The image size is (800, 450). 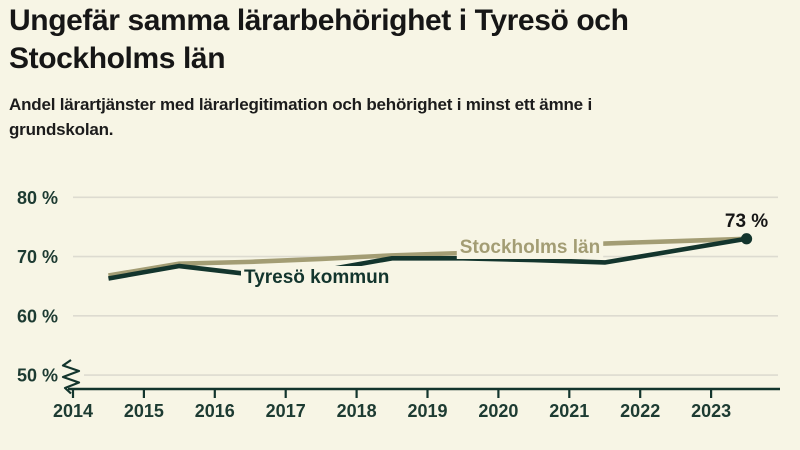 I want to click on x-tick-label-2020: 2020, so click(x=498, y=411).